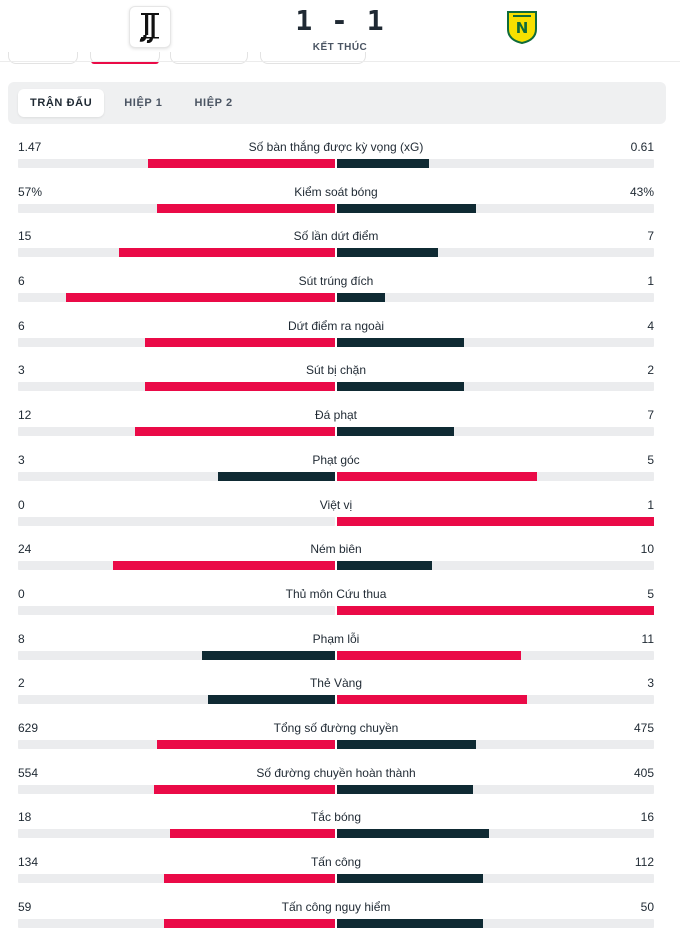 The image size is (680, 946). I want to click on stat-row: 15 Số lần dứt điểm 7, so click(336, 241).